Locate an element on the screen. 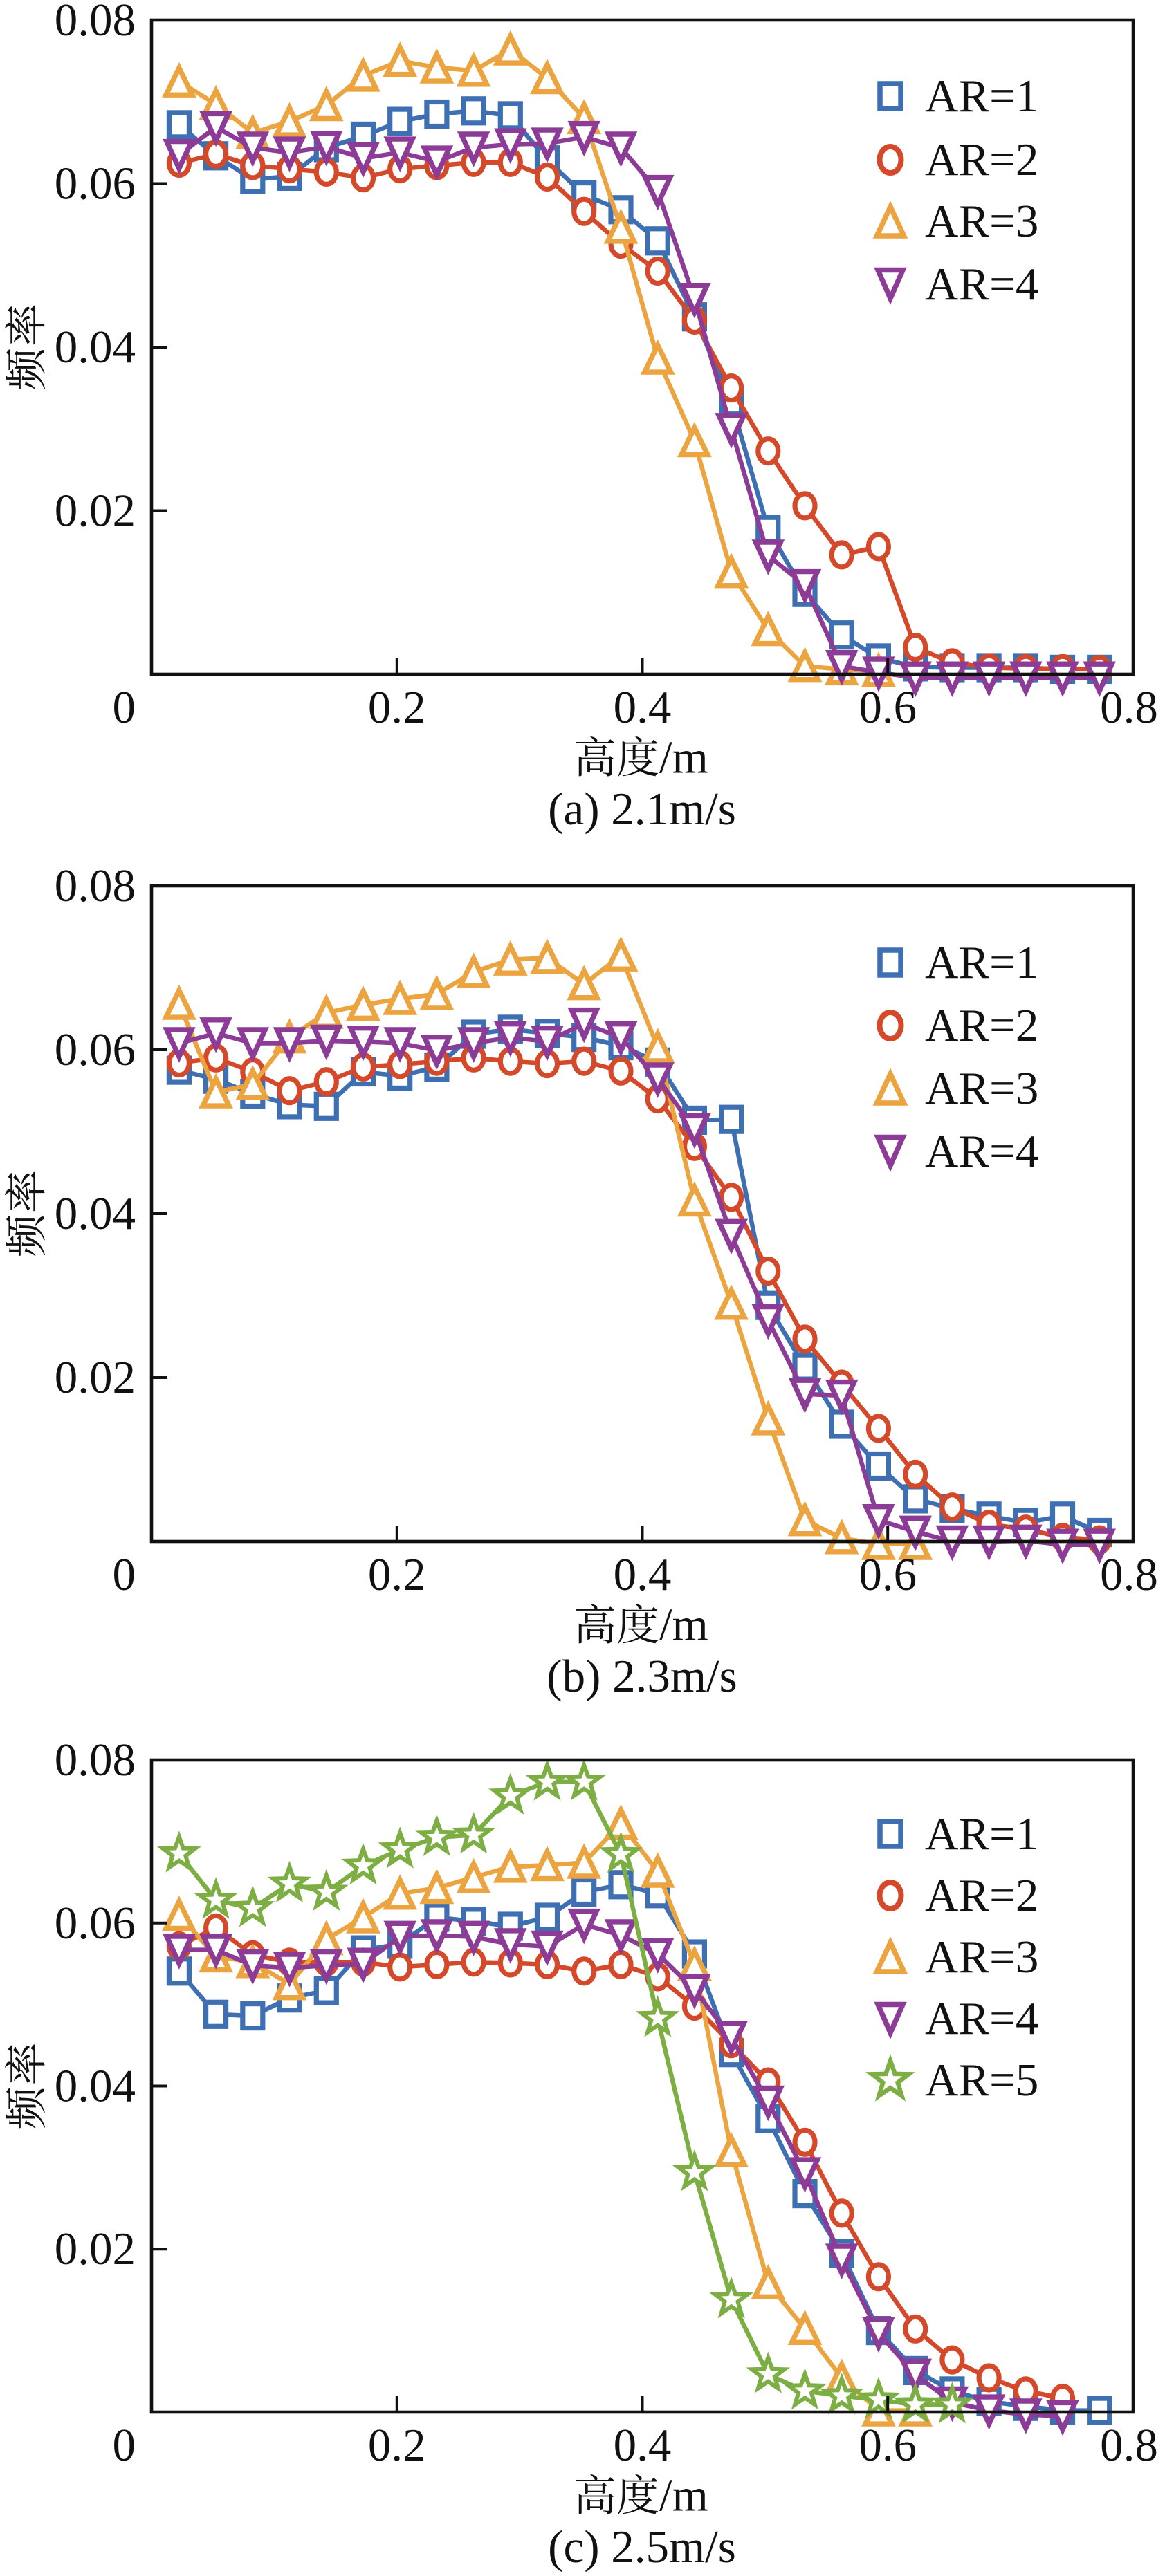 This screenshot has width=1165, height=2576. svg-text: (c) 2.5m/s is located at coordinates (642, 2547).